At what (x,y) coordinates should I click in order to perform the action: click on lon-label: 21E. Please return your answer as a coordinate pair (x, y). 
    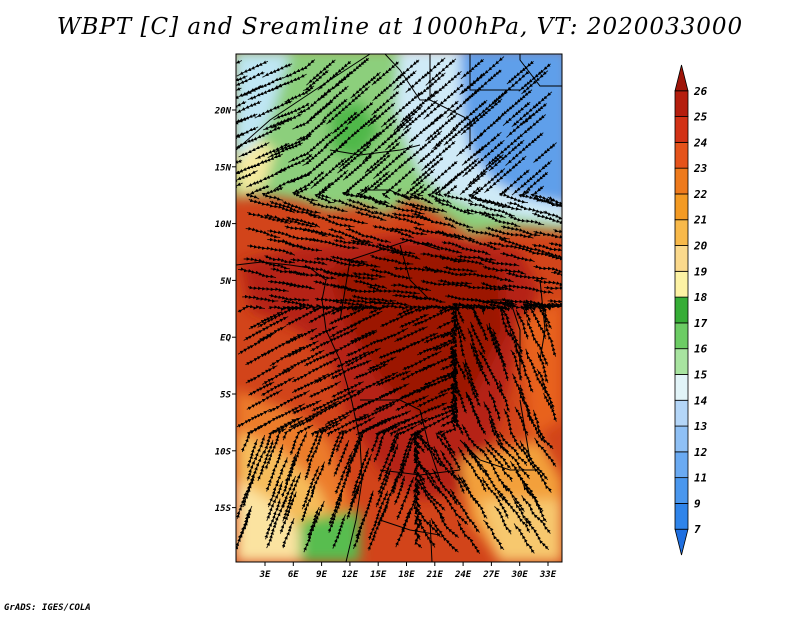
    Looking at the image, I should click on (435, 575).